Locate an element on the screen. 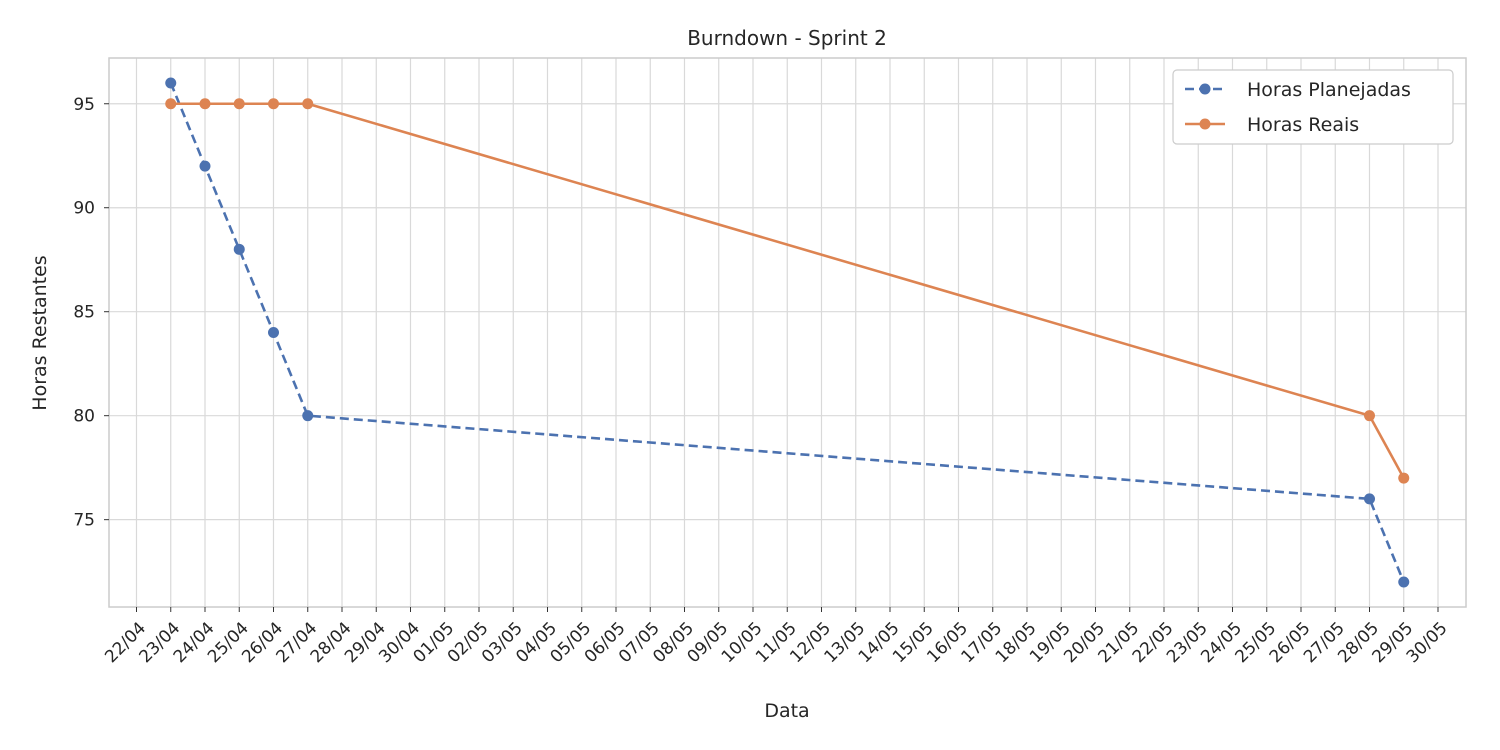 This screenshot has width=1500, height=750. legend-entry: Horas Planejadas is located at coordinates (1298, 90).